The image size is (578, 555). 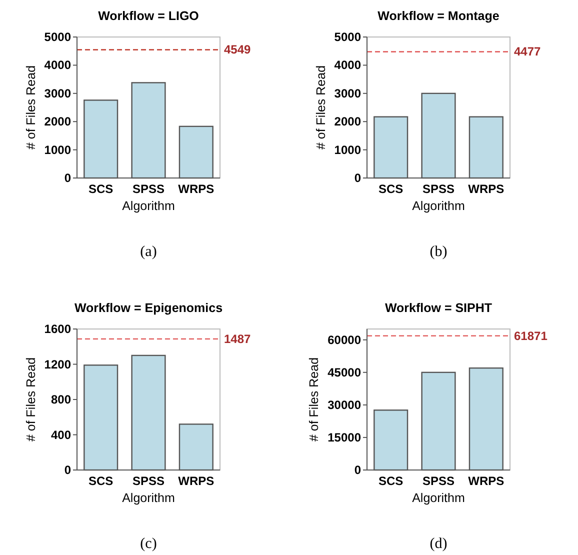 What do you see at coordinates (345, 372) in the screenshot?
I see `y-tick-label: 45000` at bounding box center [345, 372].